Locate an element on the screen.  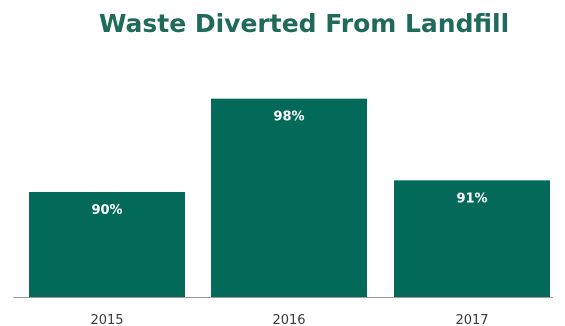
x-tick-2016: 2016 is located at coordinates (288, 319).